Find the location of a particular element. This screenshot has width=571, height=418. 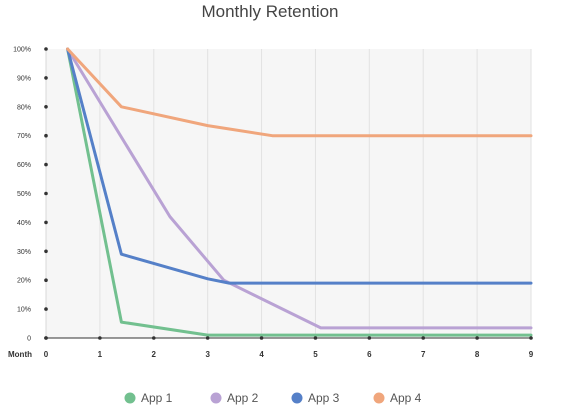

legend-label: App 2 is located at coordinates (243, 398).